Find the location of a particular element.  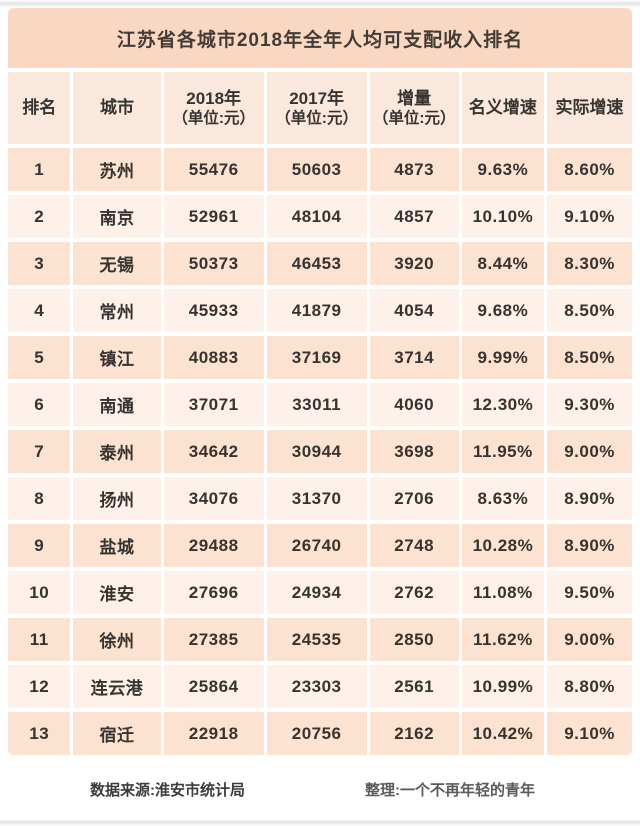

income-2018-cell: 34076 is located at coordinates (213, 498).